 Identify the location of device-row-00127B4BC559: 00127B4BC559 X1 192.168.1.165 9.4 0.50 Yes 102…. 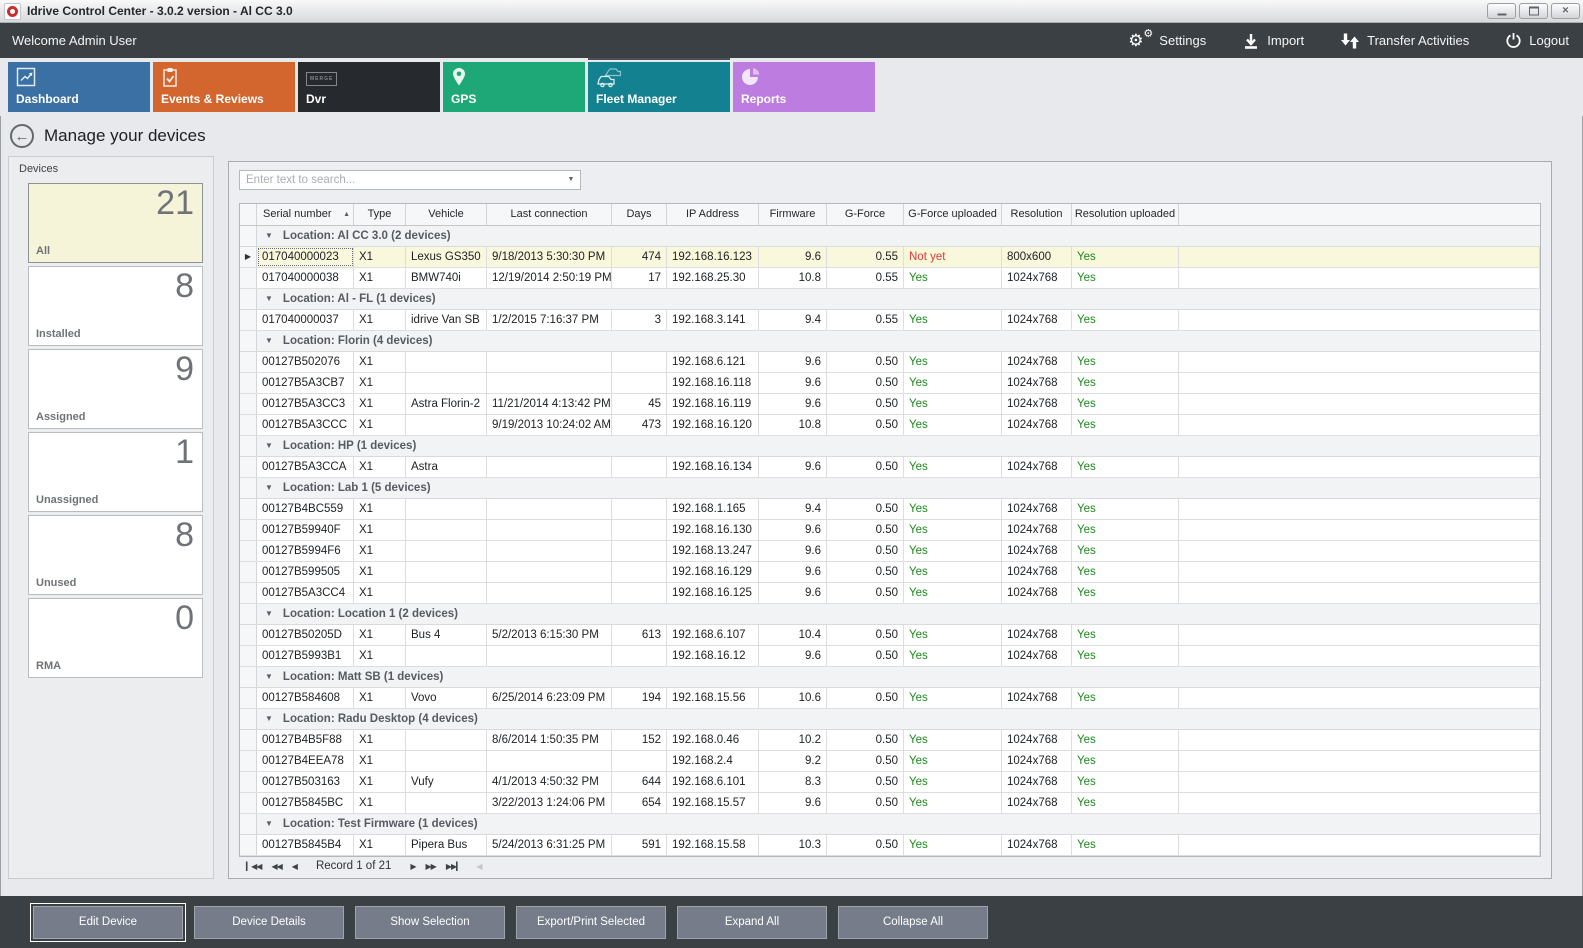
(890, 509).